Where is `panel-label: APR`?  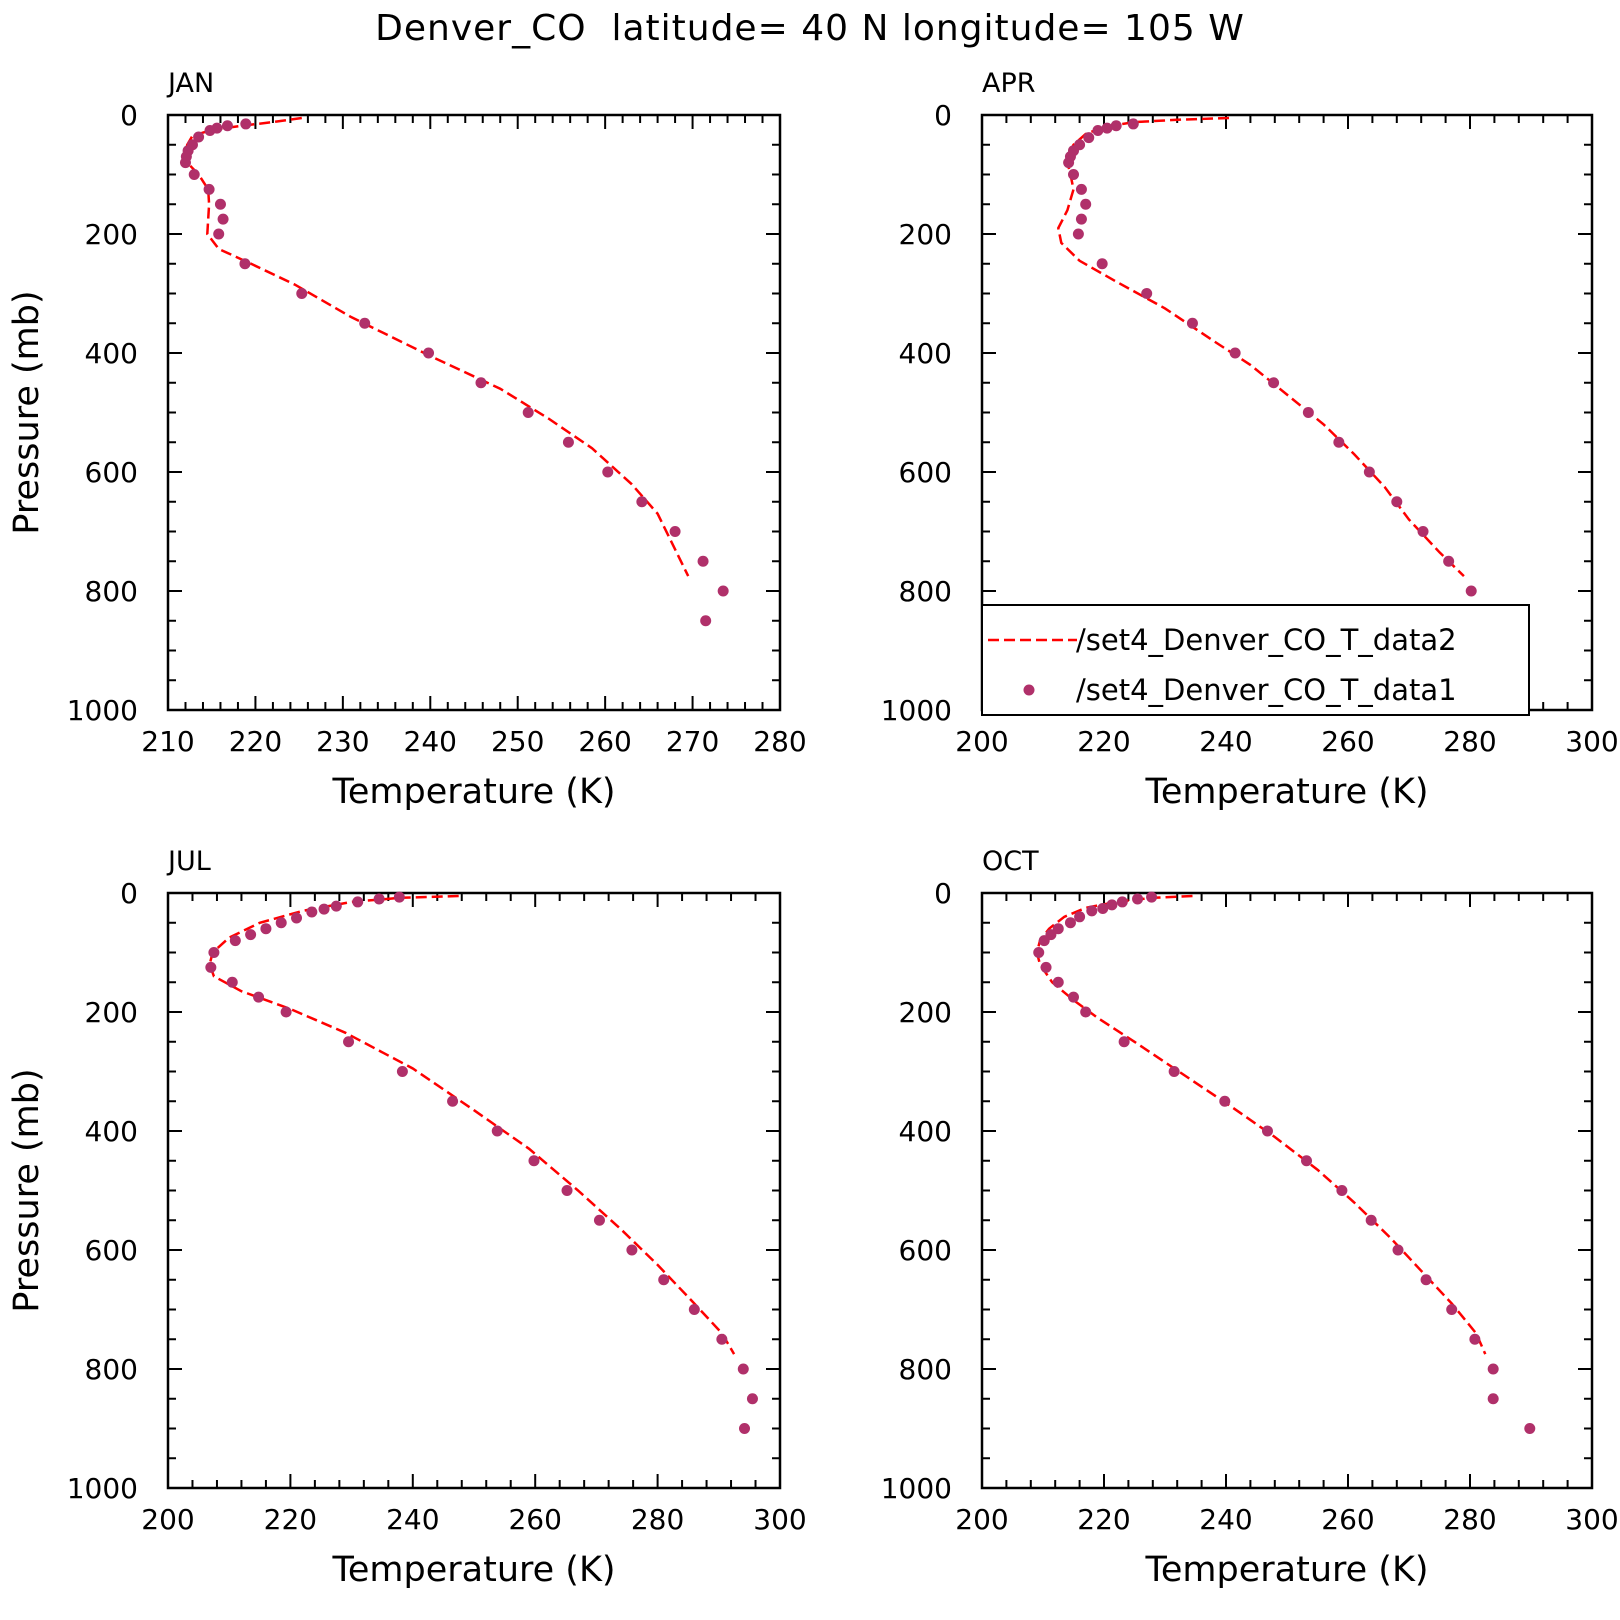 panel-label: APR is located at coordinates (1009, 83).